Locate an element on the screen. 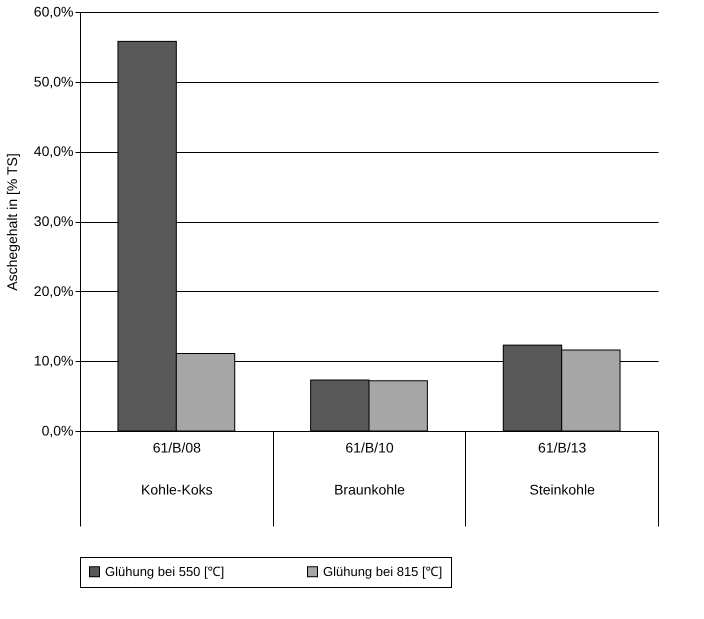 The image size is (704, 619). y-axis-title: Aschegehalt in [% TS] is located at coordinates (12, 222).